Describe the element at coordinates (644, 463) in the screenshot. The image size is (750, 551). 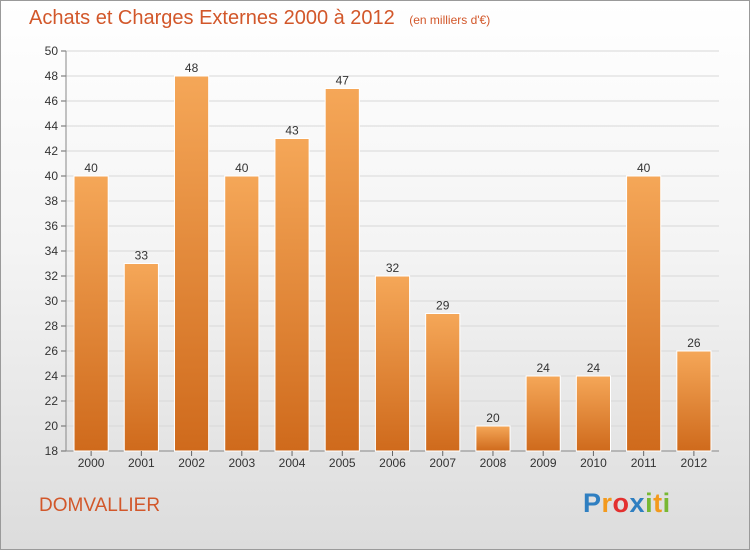
I see `x-tick-label: 2011` at that location.